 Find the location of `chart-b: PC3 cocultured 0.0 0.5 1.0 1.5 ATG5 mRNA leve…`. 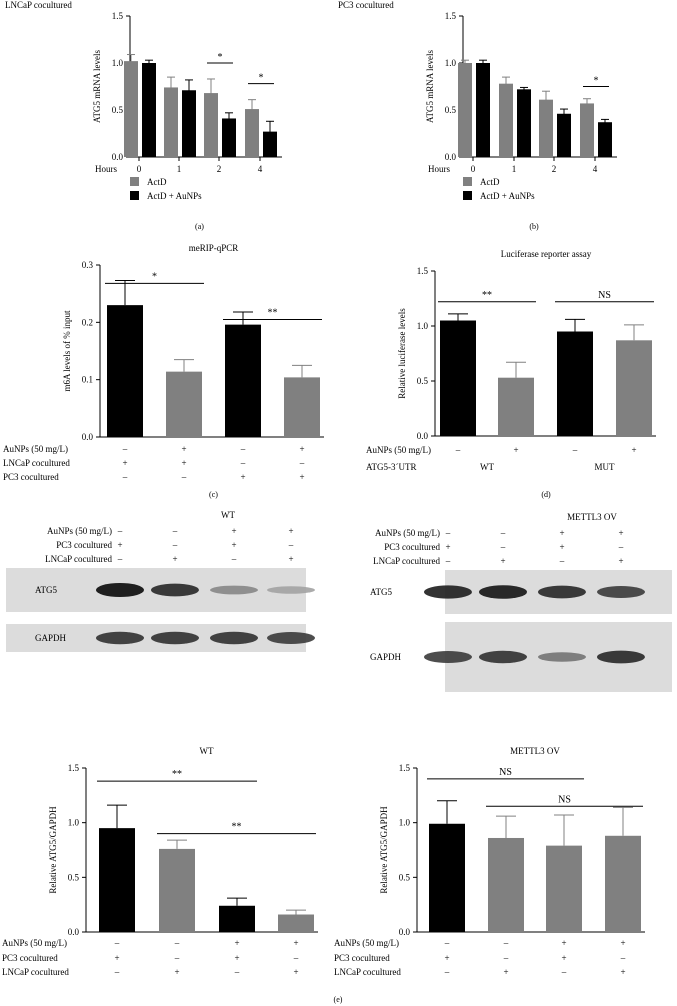

chart-b: PC3 cocultured 0.0 0.5 1.0 1.5 ATG5 mRNA leve… is located at coordinates (477, 115).